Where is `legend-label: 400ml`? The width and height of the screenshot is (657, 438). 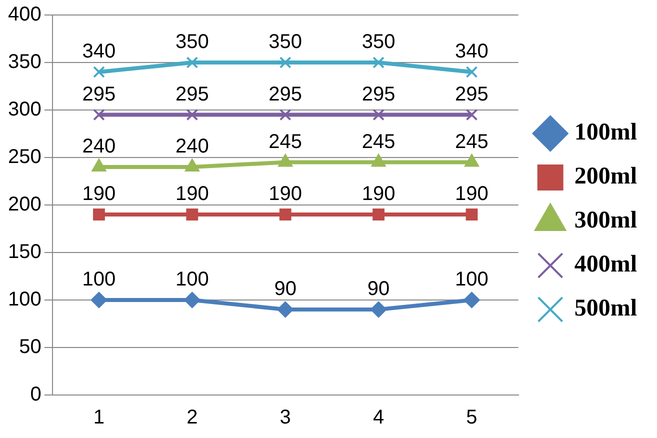
legend-label: 400ml is located at coordinates (606, 265).